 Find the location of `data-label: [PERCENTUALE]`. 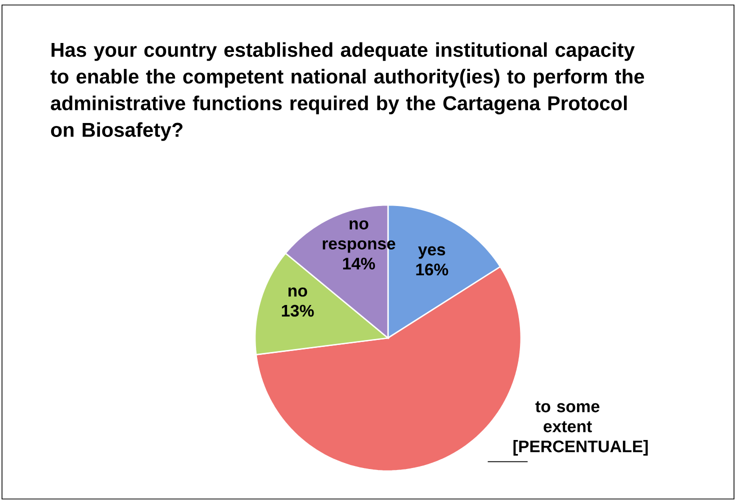

data-label: [PERCENTUALE] is located at coordinates (581, 448).